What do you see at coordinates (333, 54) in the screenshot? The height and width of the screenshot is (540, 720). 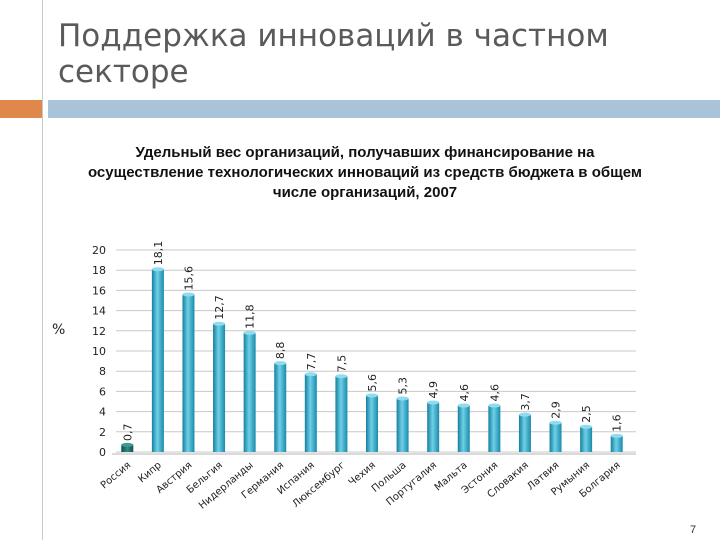 I see `slide-title: Поддержка инноваций в частном секторе` at bounding box center [333, 54].